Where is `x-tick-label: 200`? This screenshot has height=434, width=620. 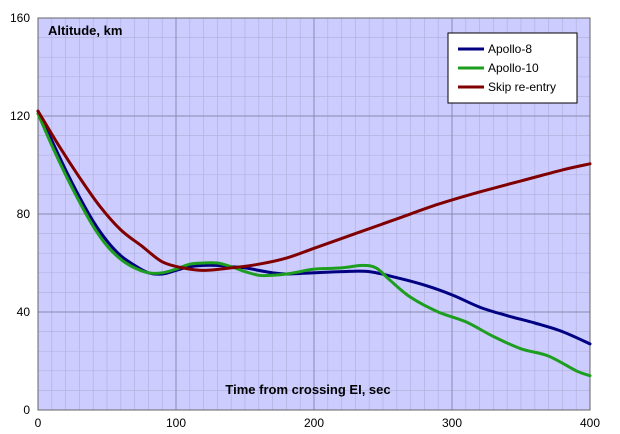 x-tick-label: 200 is located at coordinates (314, 423).